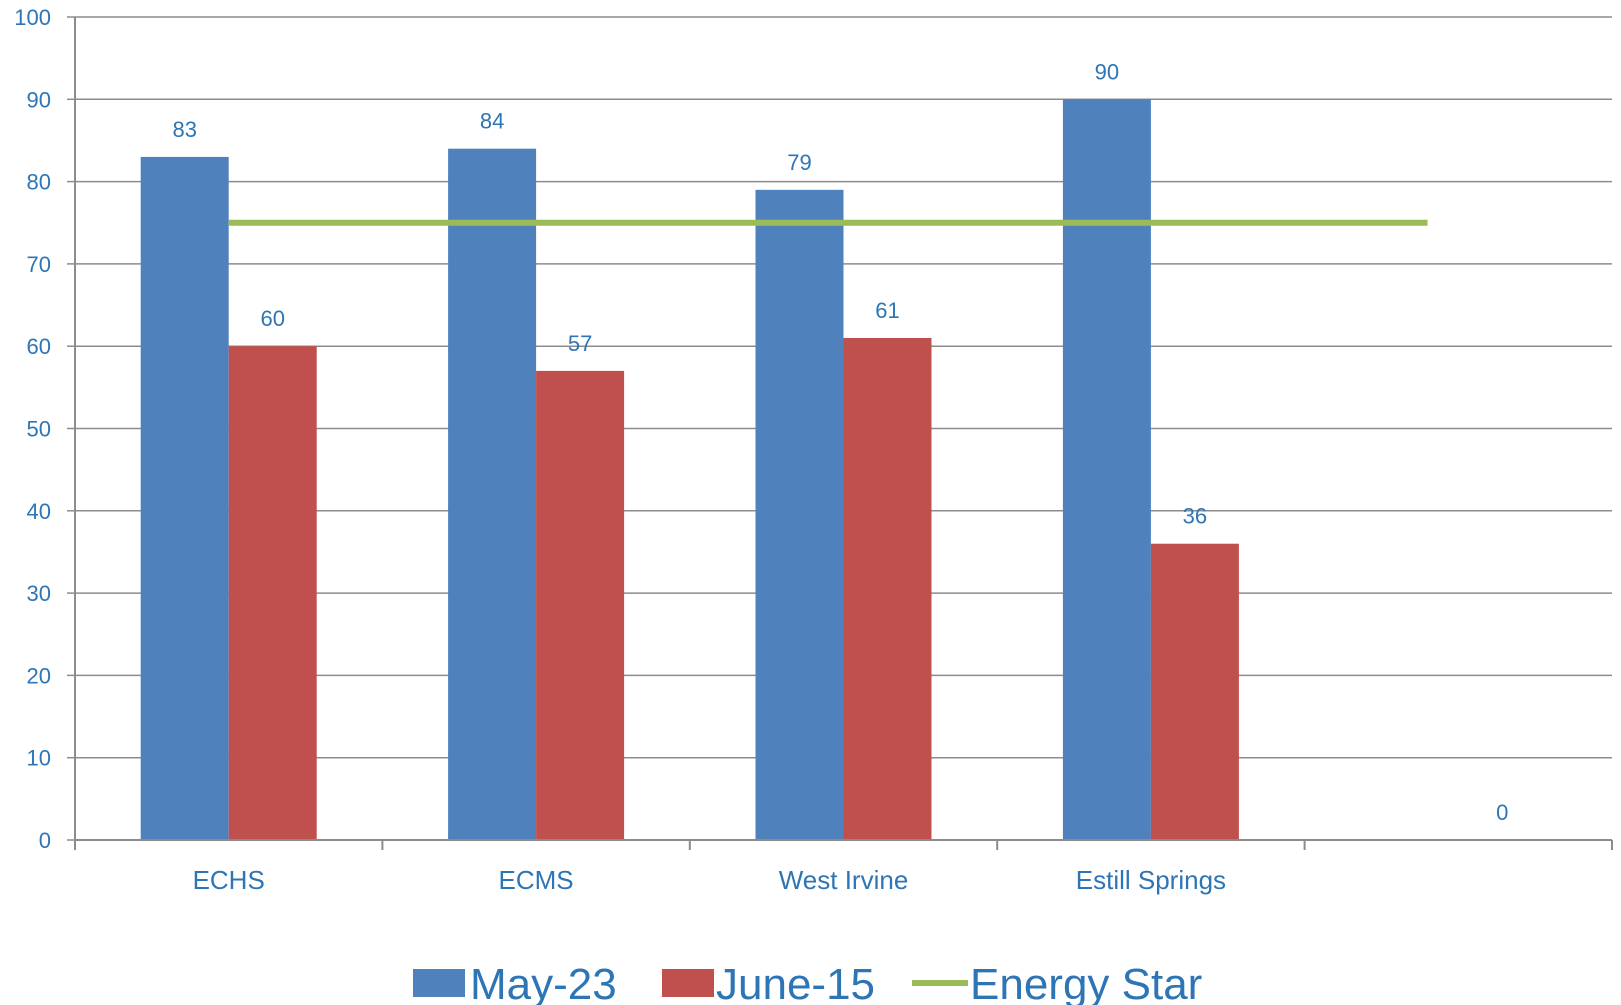 Image resolution: width=1621 pixels, height=1005 pixels. Describe the element at coordinates (1107, 71) in the screenshot. I see `data-label: 90` at that location.